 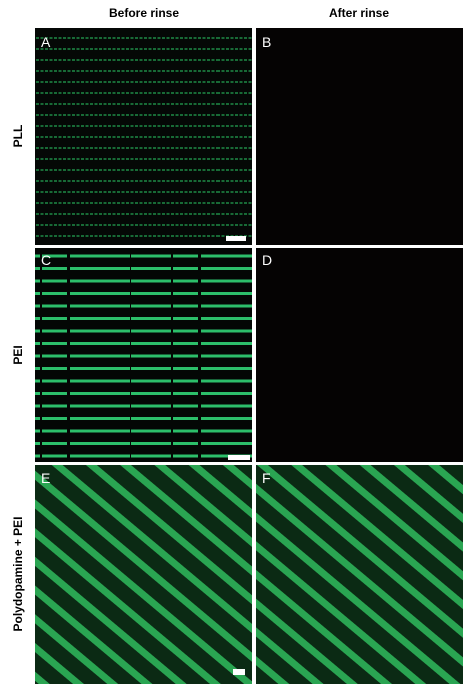 What do you see at coordinates (45, 478) in the screenshot?
I see `panel-label: E` at bounding box center [45, 478].